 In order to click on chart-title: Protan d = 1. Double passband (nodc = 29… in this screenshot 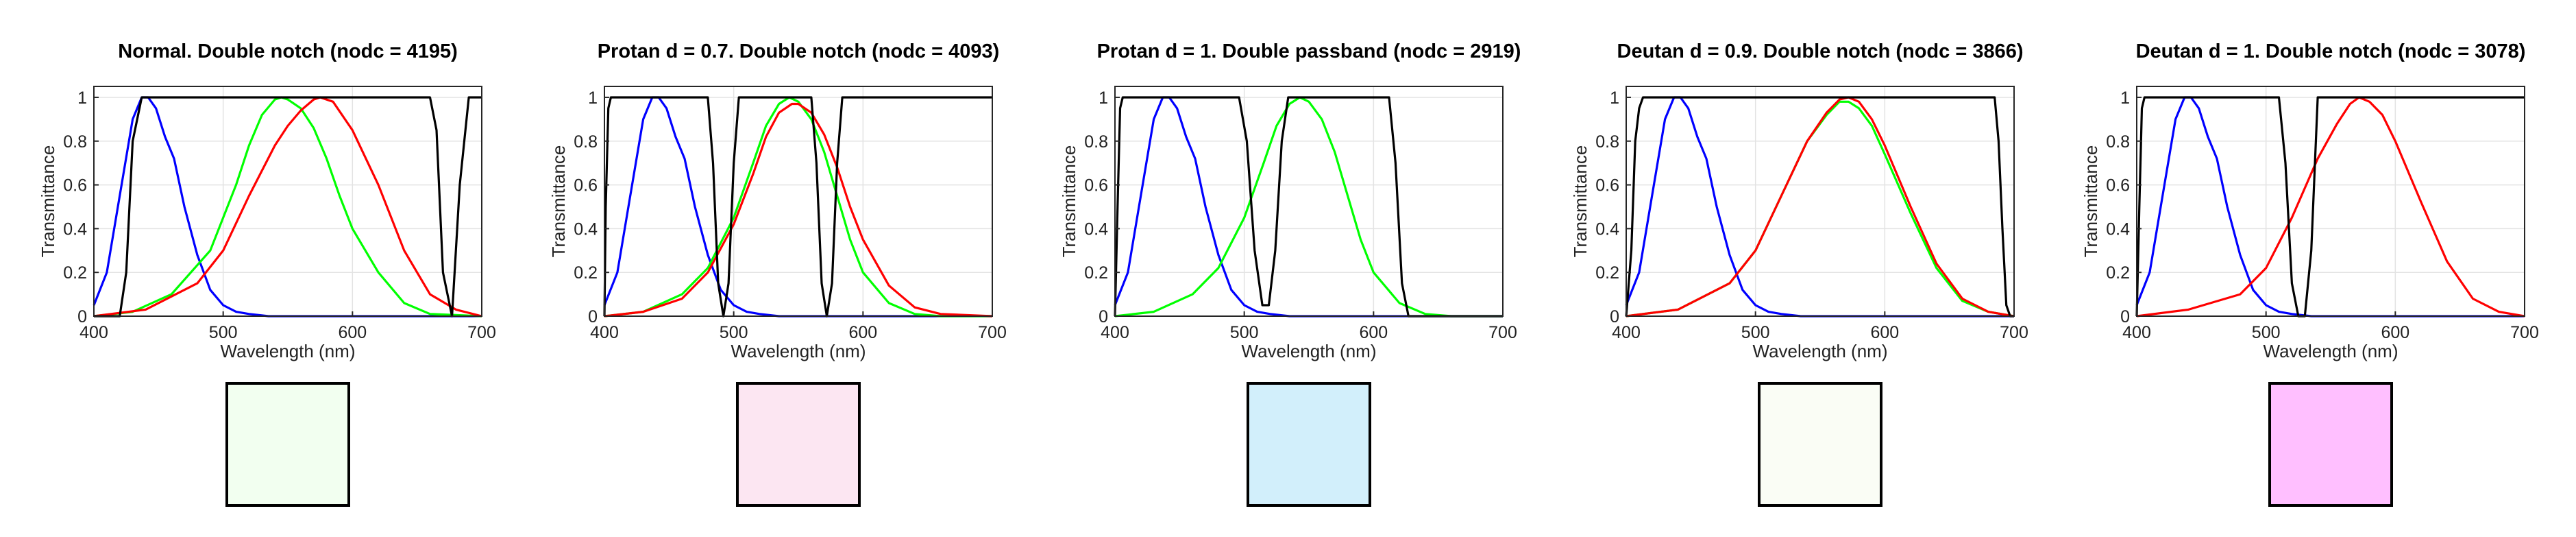, I will do `click(1309, 51)`.